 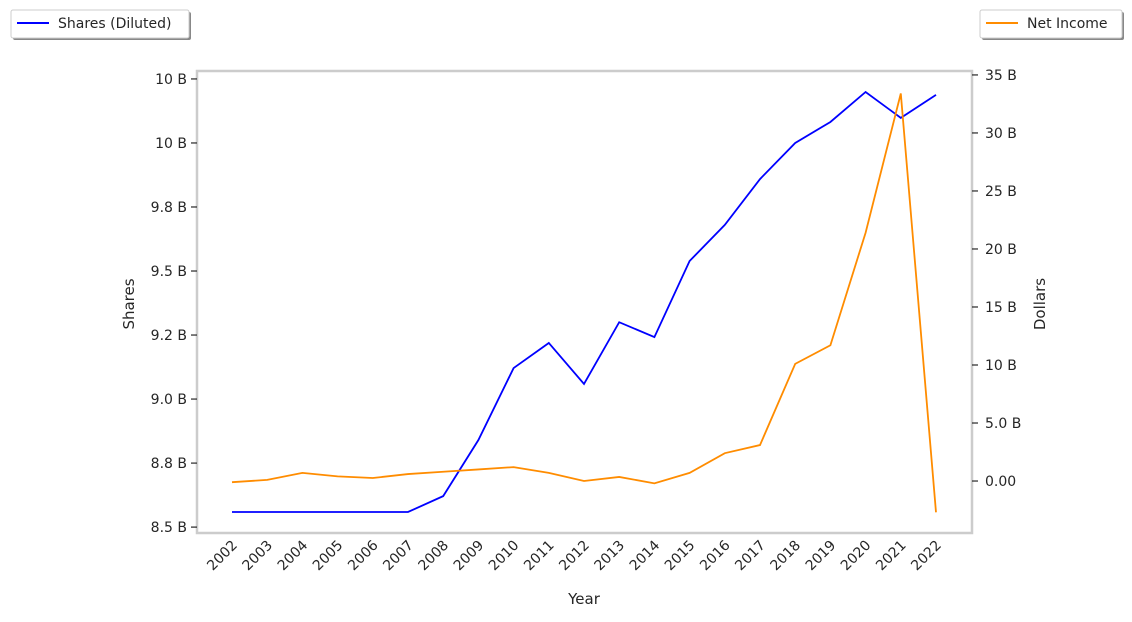 I want to click on right-tick-label: 15 B, so click(x=1001, y=308).